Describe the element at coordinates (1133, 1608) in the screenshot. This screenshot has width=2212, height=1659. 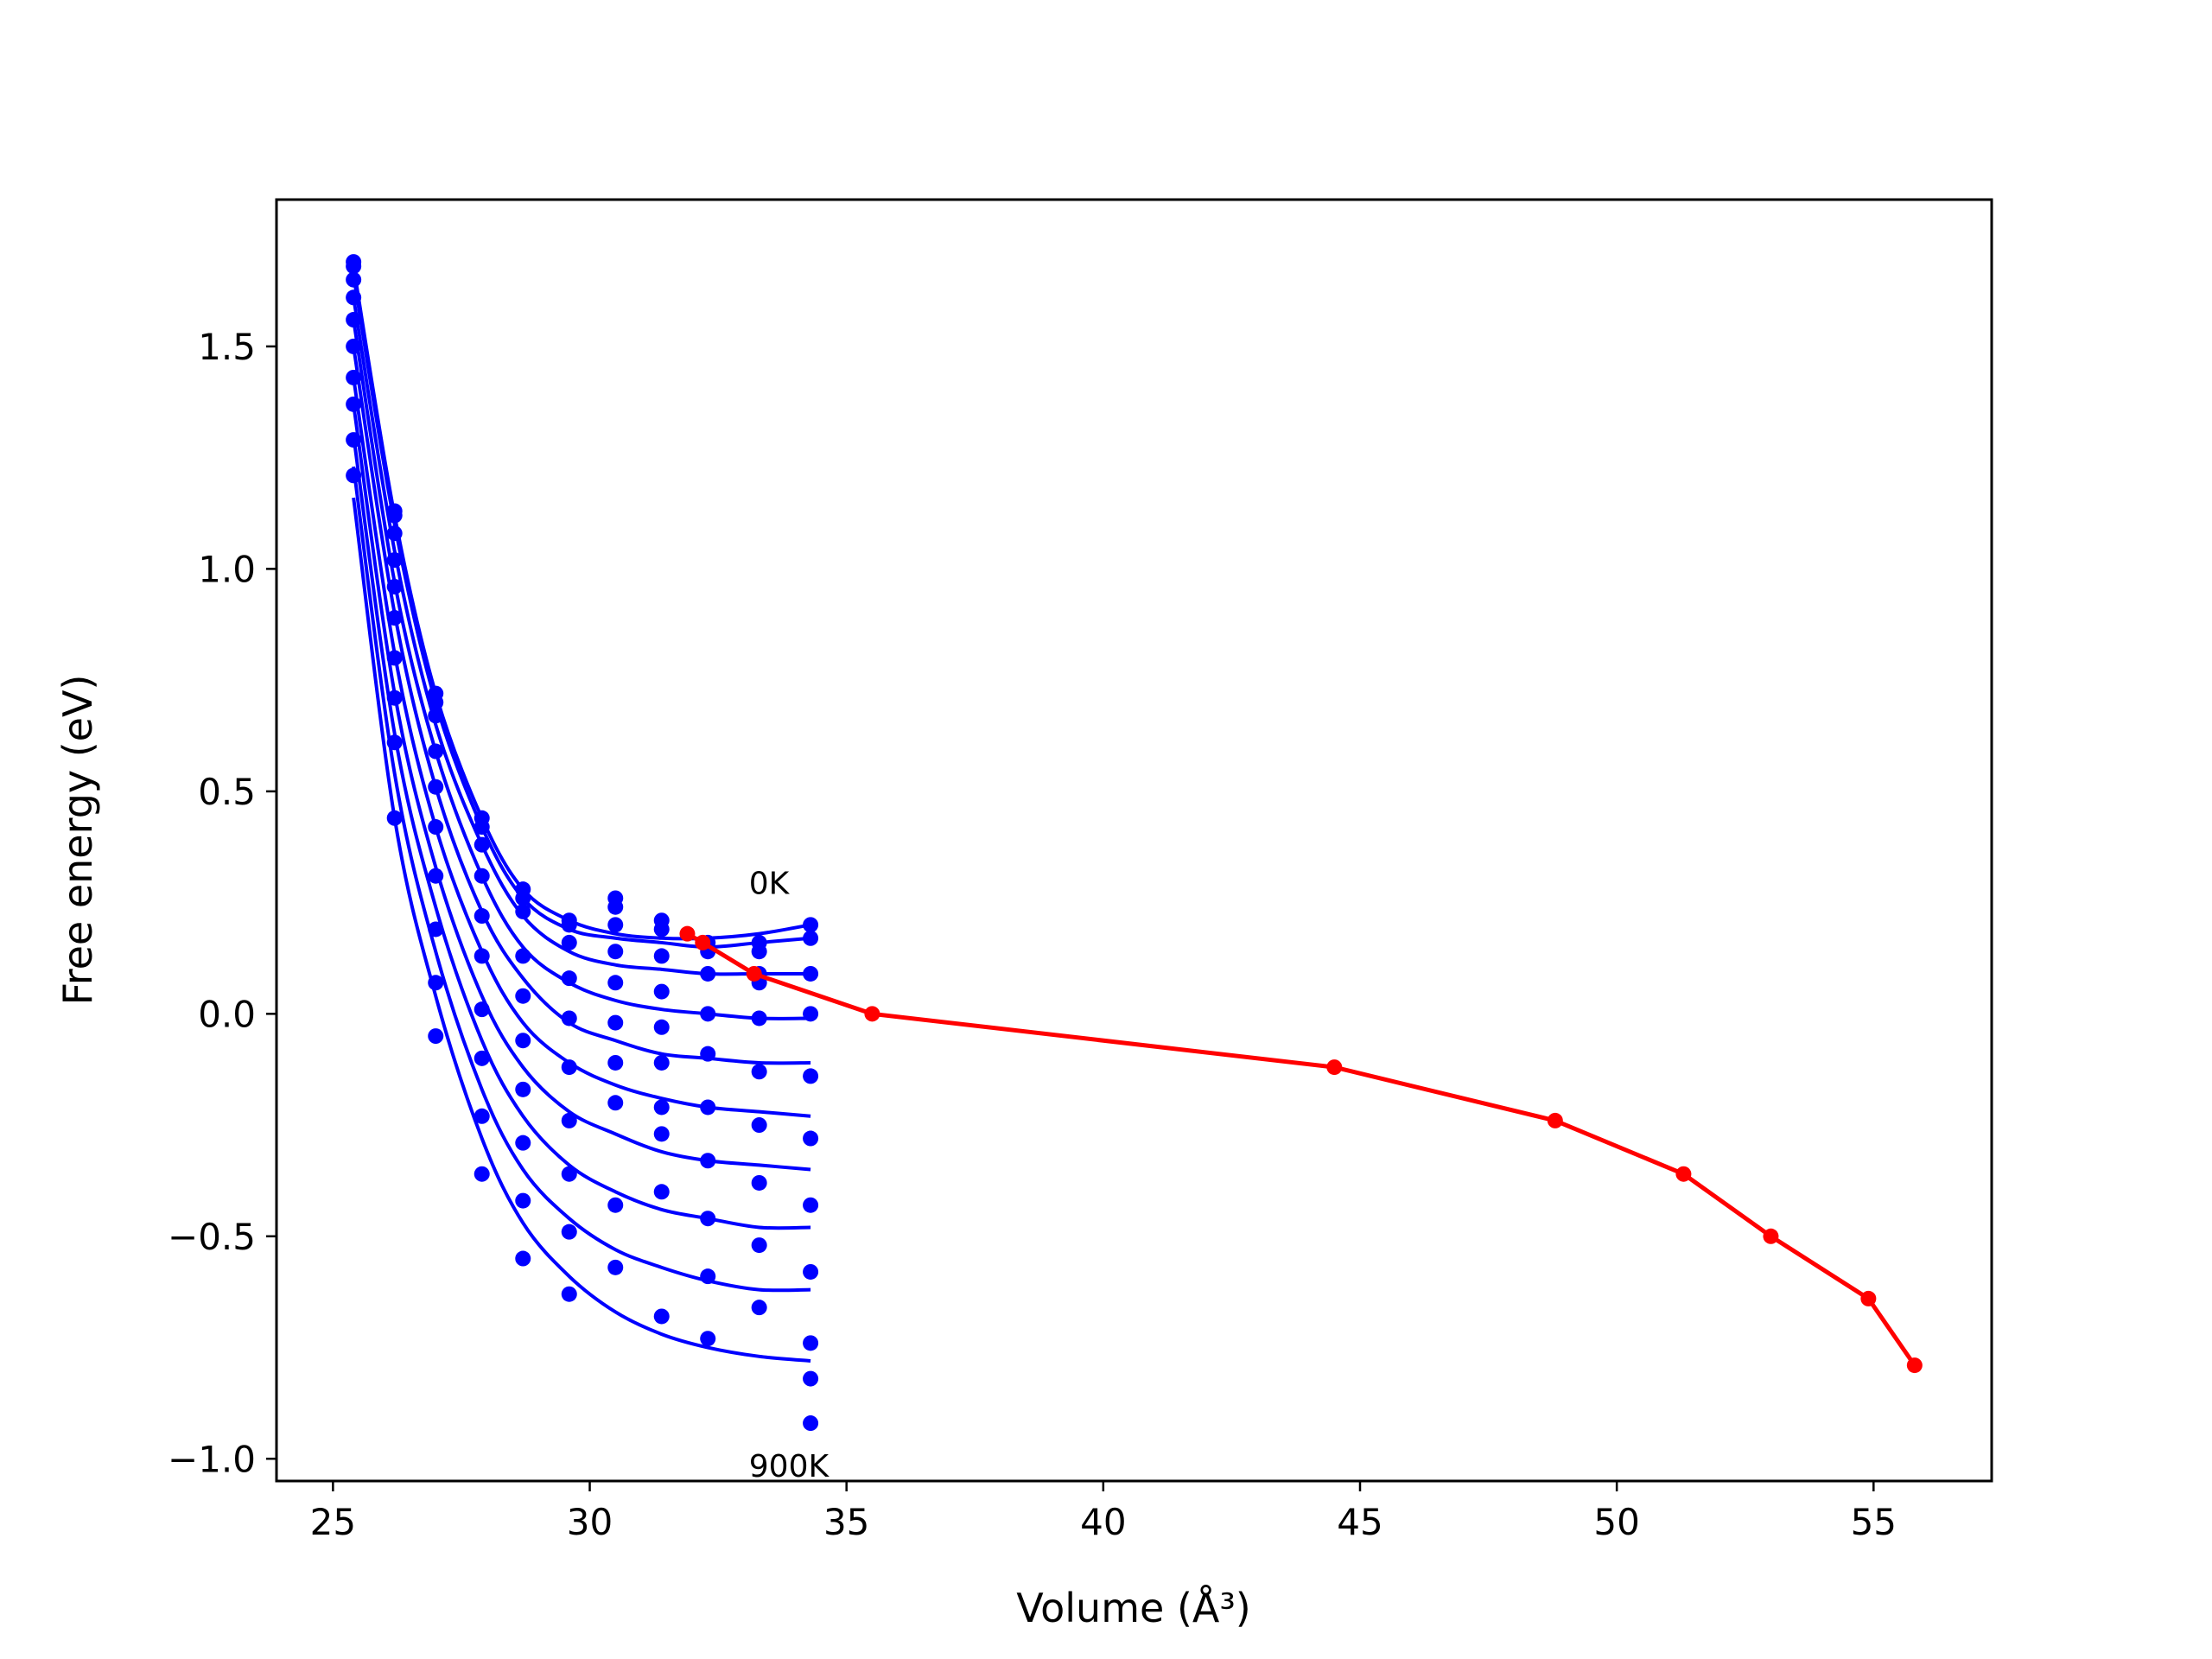
I see `x-axis-label: Volume (Å³)` at that location.